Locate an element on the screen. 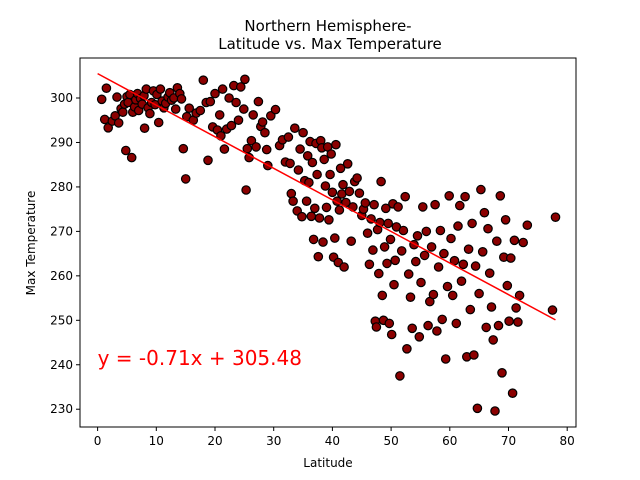 This screenshot has width=640, height=480. y-tick-label: 260 is located at coordinates (61, 276).